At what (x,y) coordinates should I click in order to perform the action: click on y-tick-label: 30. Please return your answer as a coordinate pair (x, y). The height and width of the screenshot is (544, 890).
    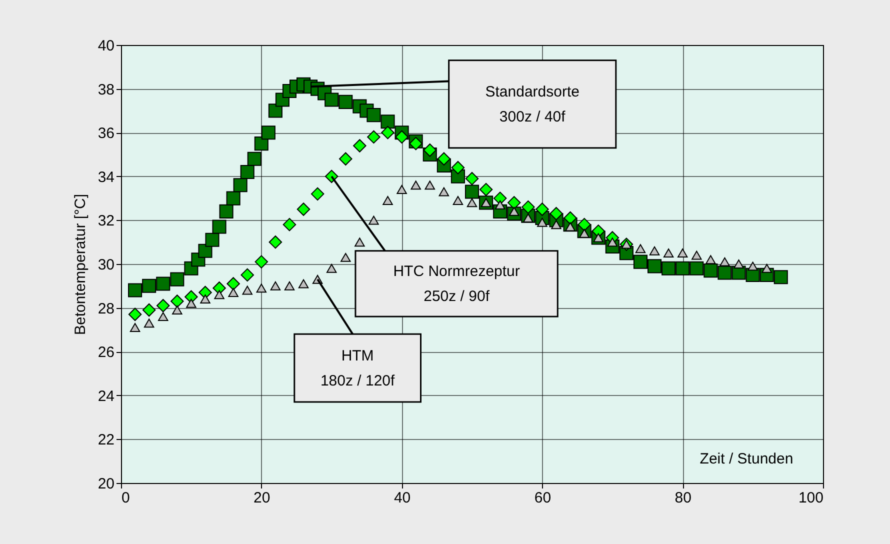
    Looking at the image, I should click on (106, 265).